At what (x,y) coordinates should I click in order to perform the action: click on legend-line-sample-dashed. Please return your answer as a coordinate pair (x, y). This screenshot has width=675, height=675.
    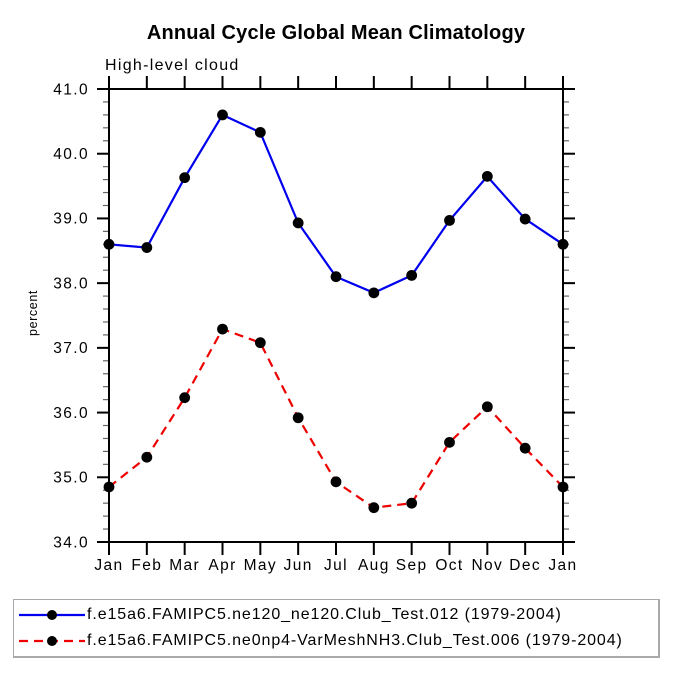
    Looking at the image, I should click on (52, 641).